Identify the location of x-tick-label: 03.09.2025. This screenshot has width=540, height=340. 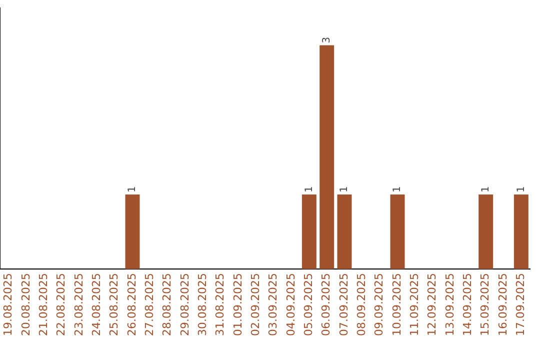
(273, 304).